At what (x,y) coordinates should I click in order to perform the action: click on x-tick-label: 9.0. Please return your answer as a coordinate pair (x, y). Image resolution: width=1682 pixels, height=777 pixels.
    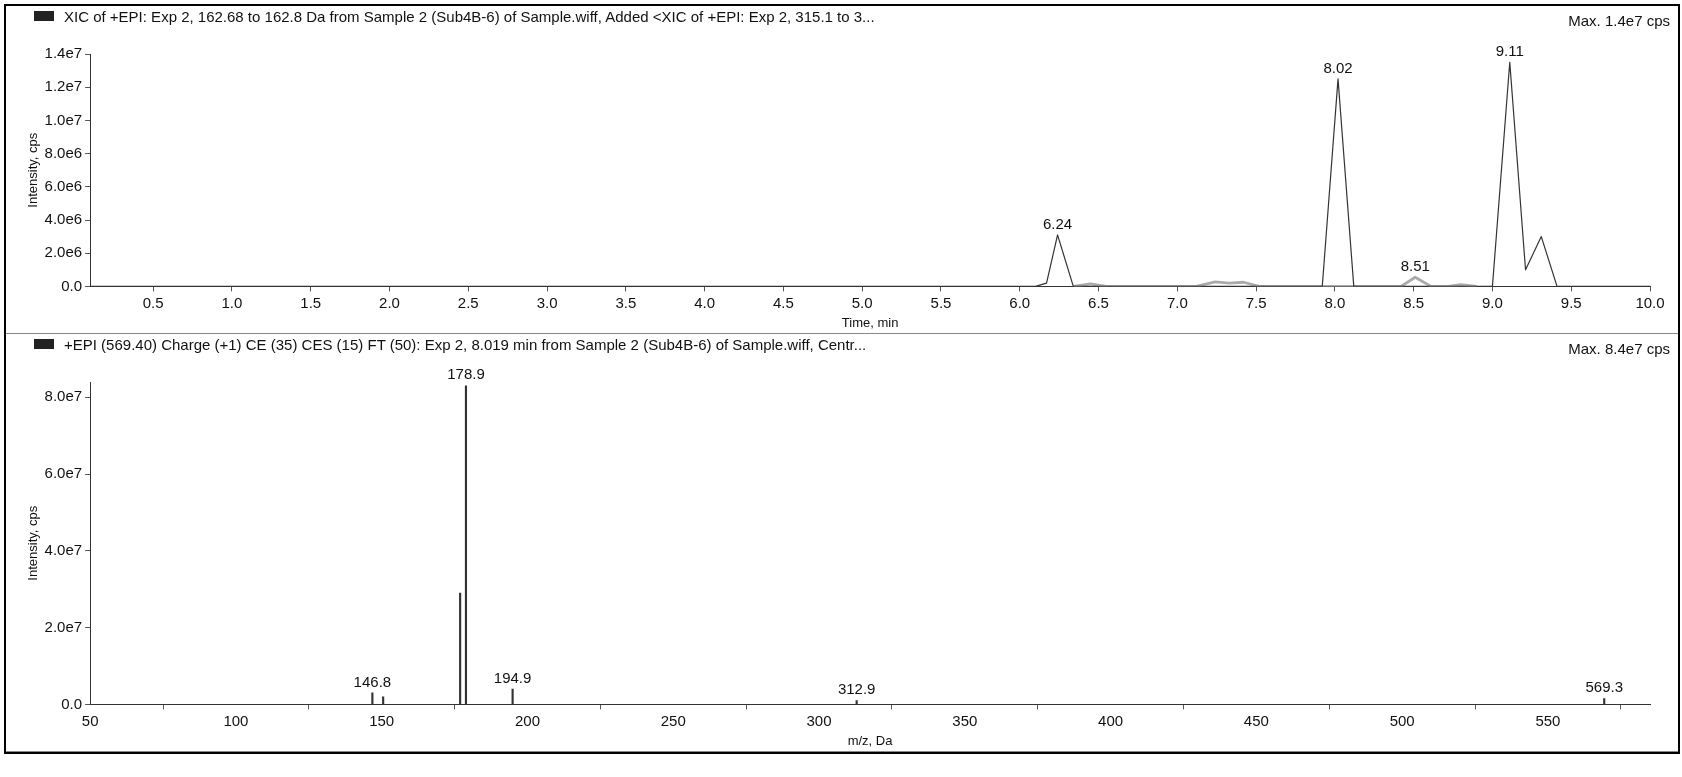
    Looking at the image, I should click on (1492, 302).